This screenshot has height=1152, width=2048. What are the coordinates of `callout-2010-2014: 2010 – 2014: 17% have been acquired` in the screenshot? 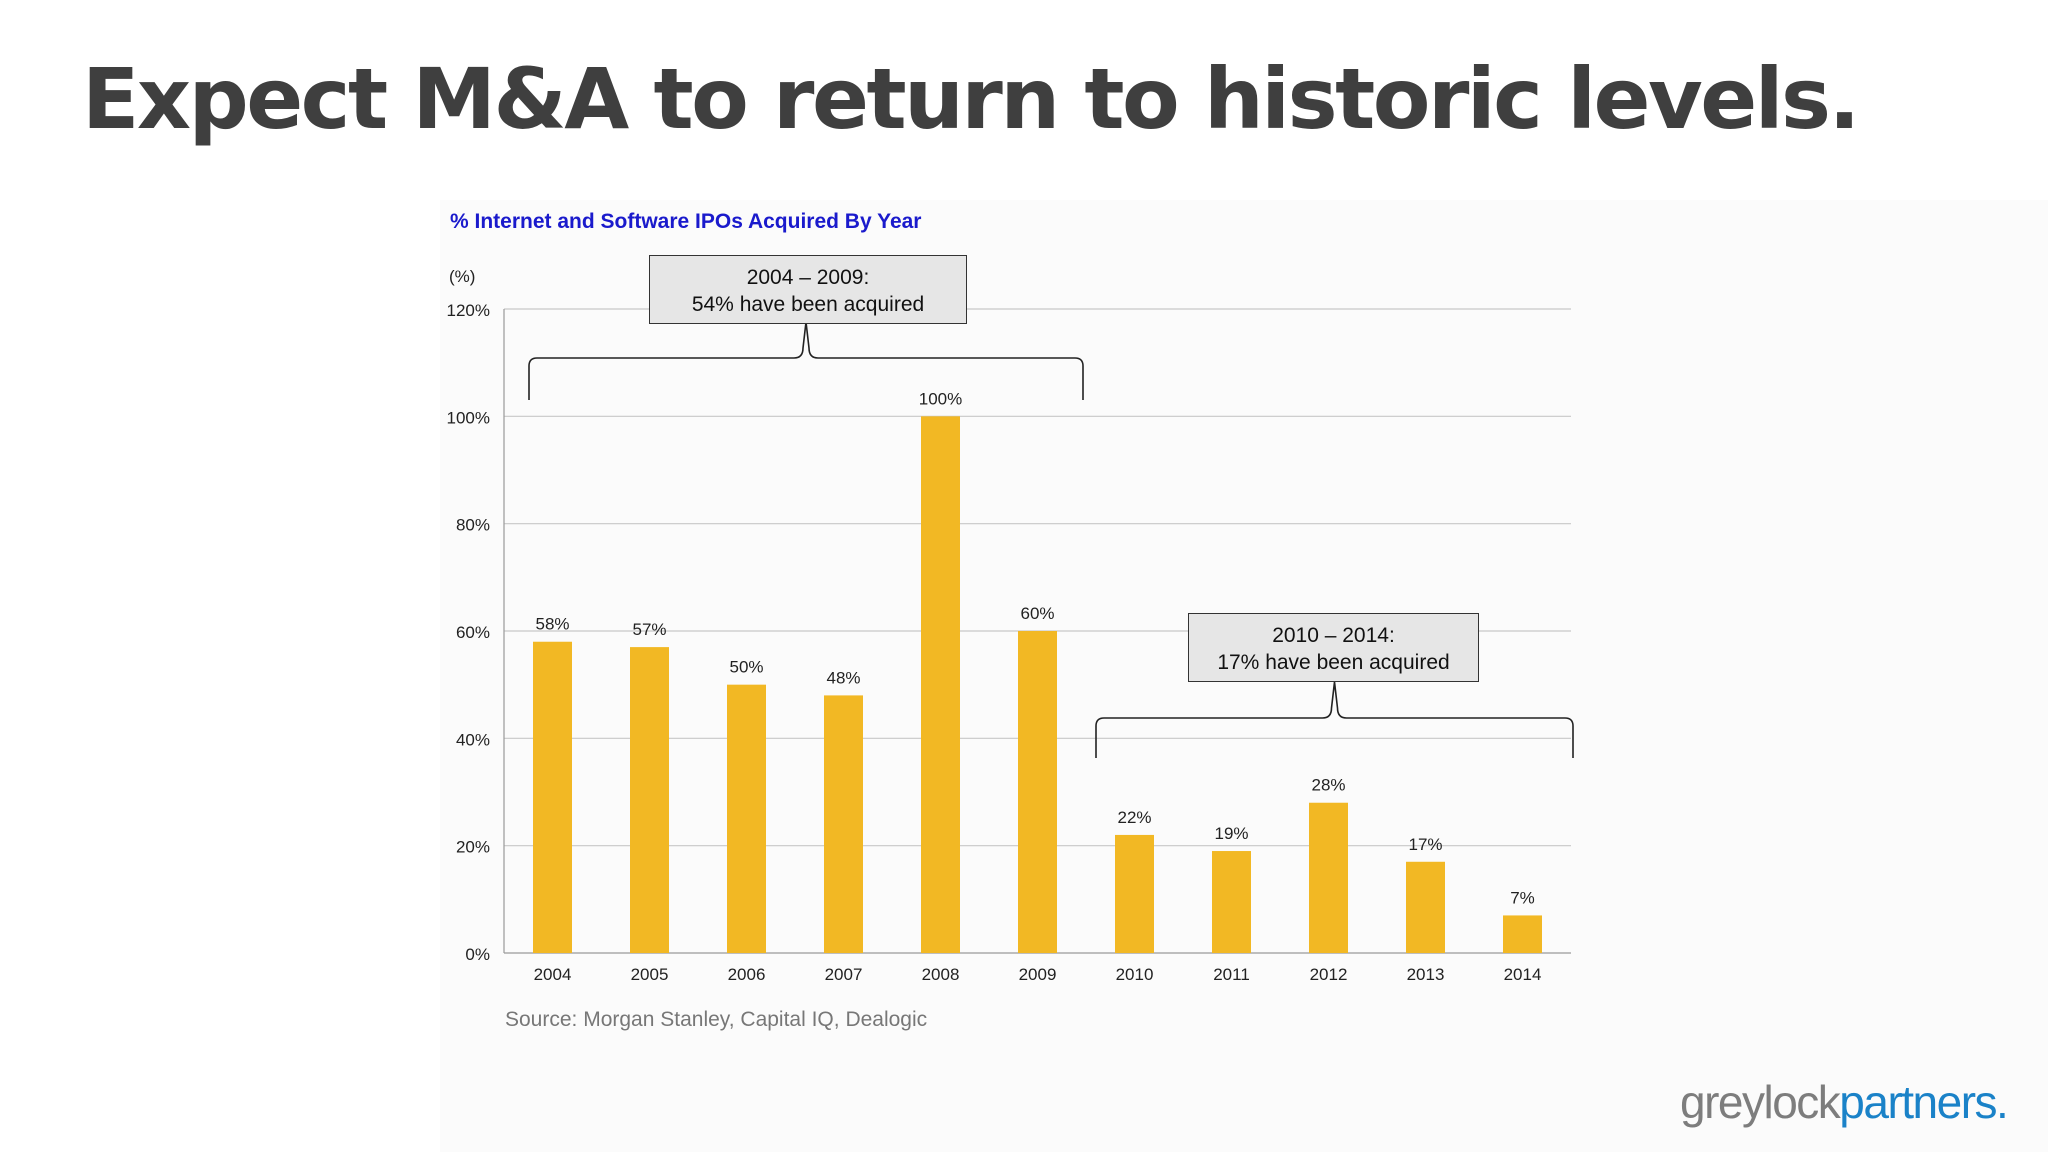 It's located at (1333, 647).